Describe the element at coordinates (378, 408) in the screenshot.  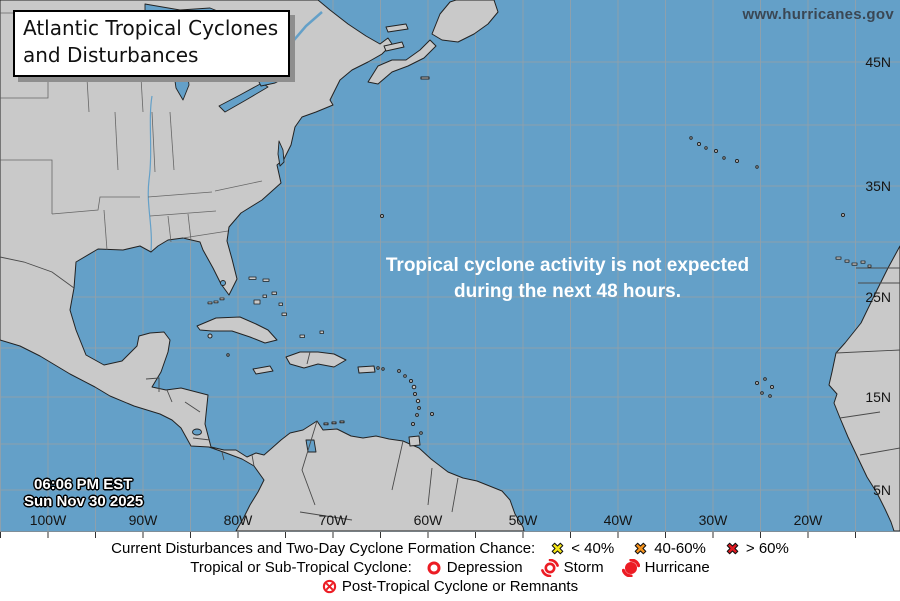
I see `lesser-antilles` at that location.